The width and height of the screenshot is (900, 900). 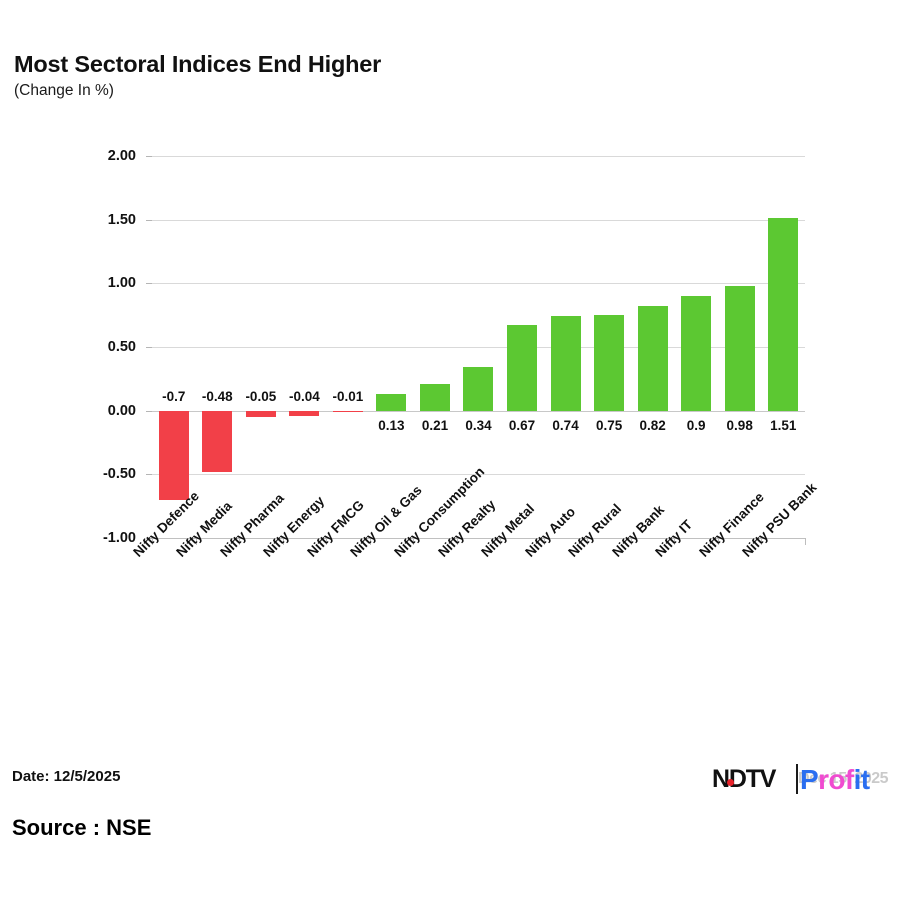 What do you see at coordinates (121, 411) in the screenshot?
I see `y-axis-tick-label: 0.00` at bounding box center [121, 411].